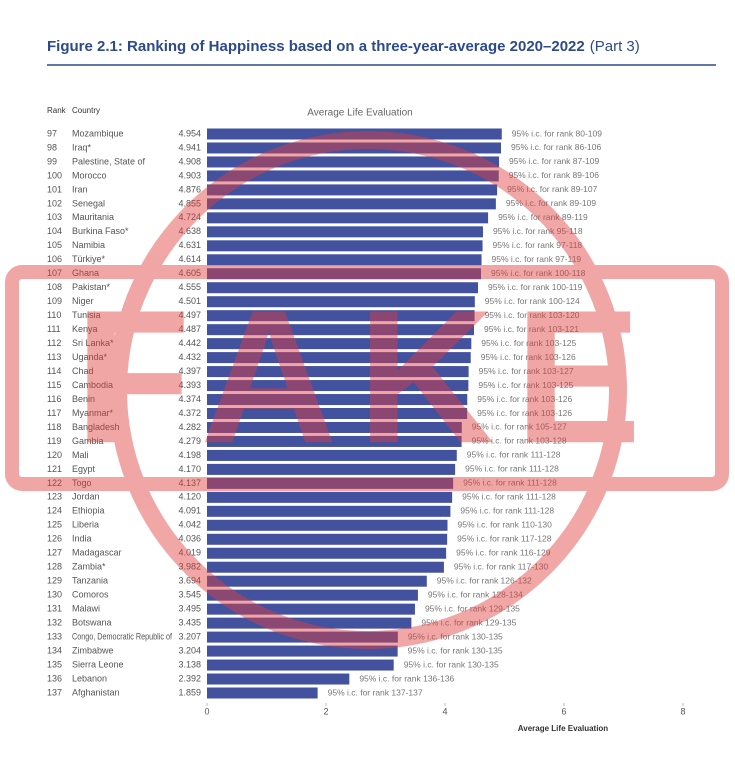  What do you see at coordinates (189, 273) in the screenshot?
I see `value-label: 4.605` at bounding box center [189, 273].